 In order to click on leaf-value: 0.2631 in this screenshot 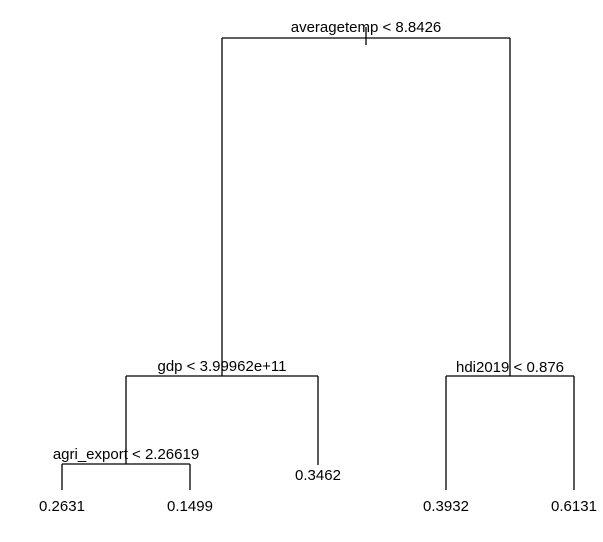, I will do `click(62, 506)`.